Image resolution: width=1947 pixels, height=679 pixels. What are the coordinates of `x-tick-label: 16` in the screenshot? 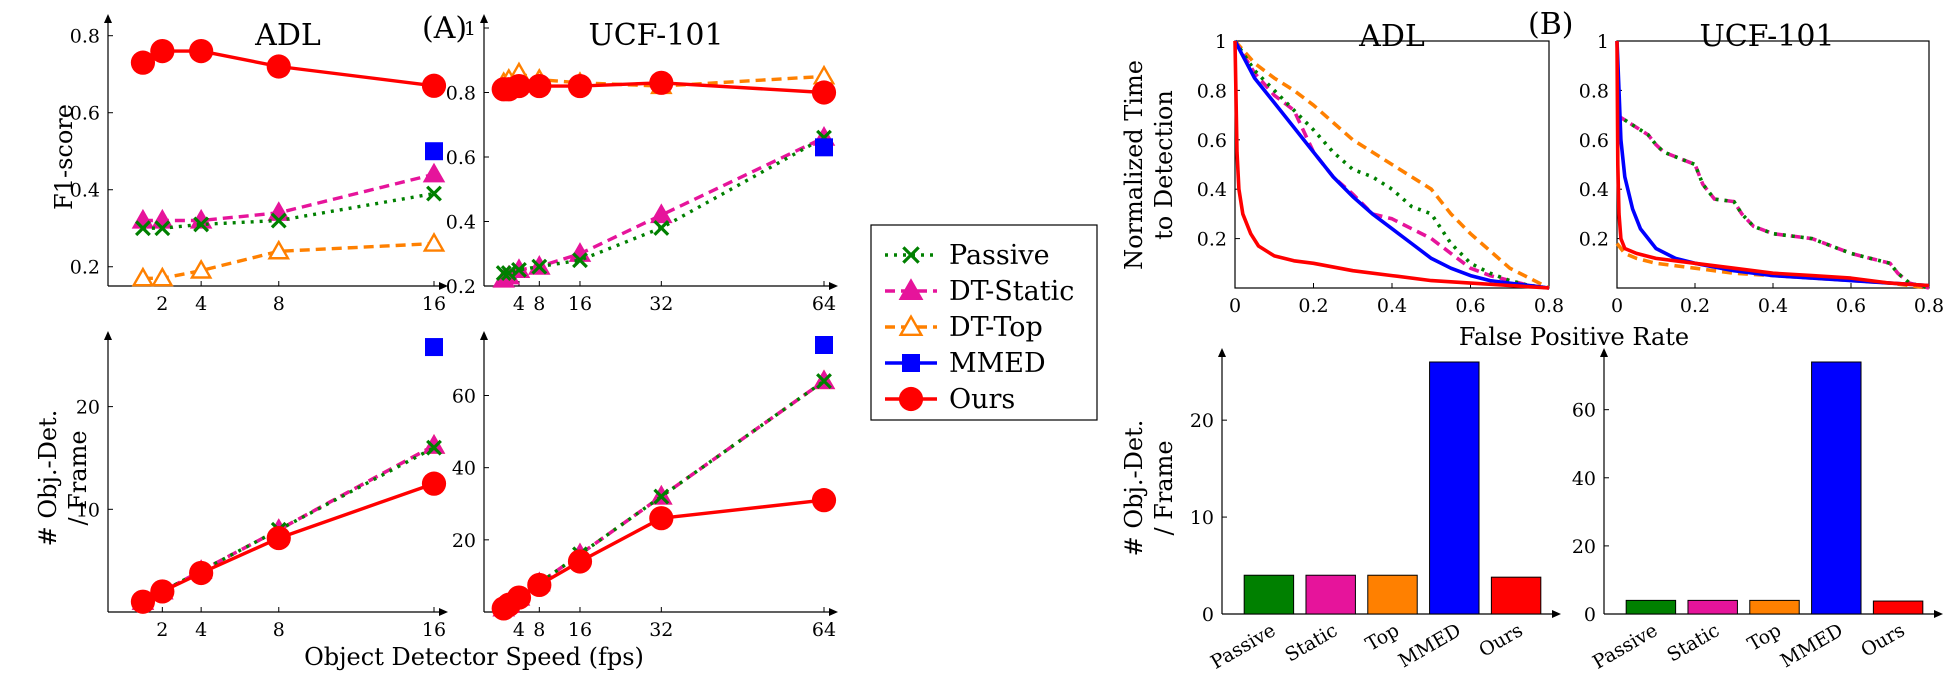 It's located at (580, 304).